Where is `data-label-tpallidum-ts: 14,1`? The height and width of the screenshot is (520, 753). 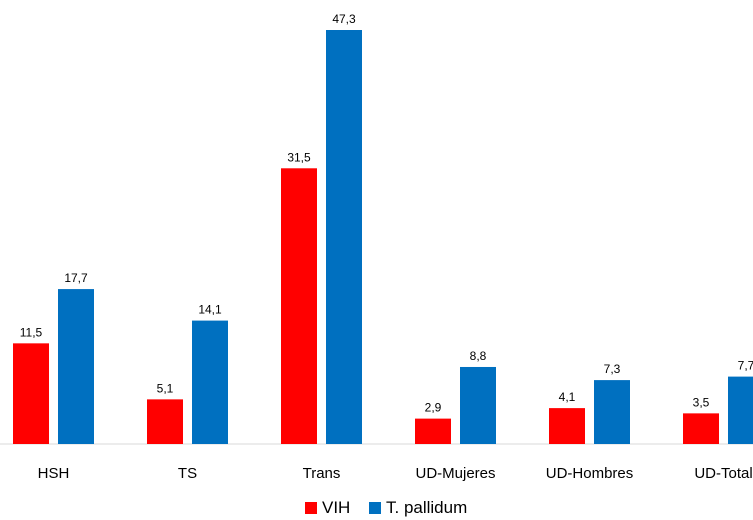
data-label-tpallidum-ts: 14,1 is located at coordinates (210, 310).